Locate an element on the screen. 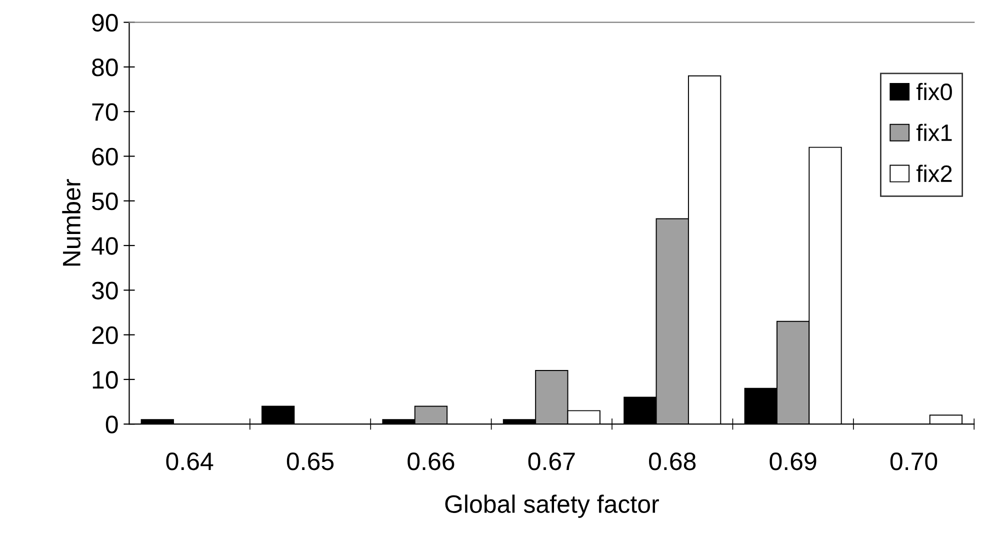  y-tick-label: 20 is located at coordinates (105, 335).